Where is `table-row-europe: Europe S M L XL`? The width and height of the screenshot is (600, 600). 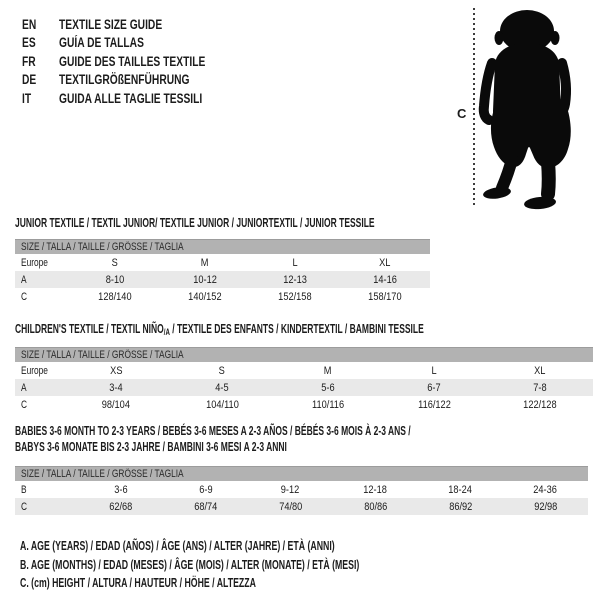
table-row-europe: Europe S M L XL is located at coordinates (222, 262).